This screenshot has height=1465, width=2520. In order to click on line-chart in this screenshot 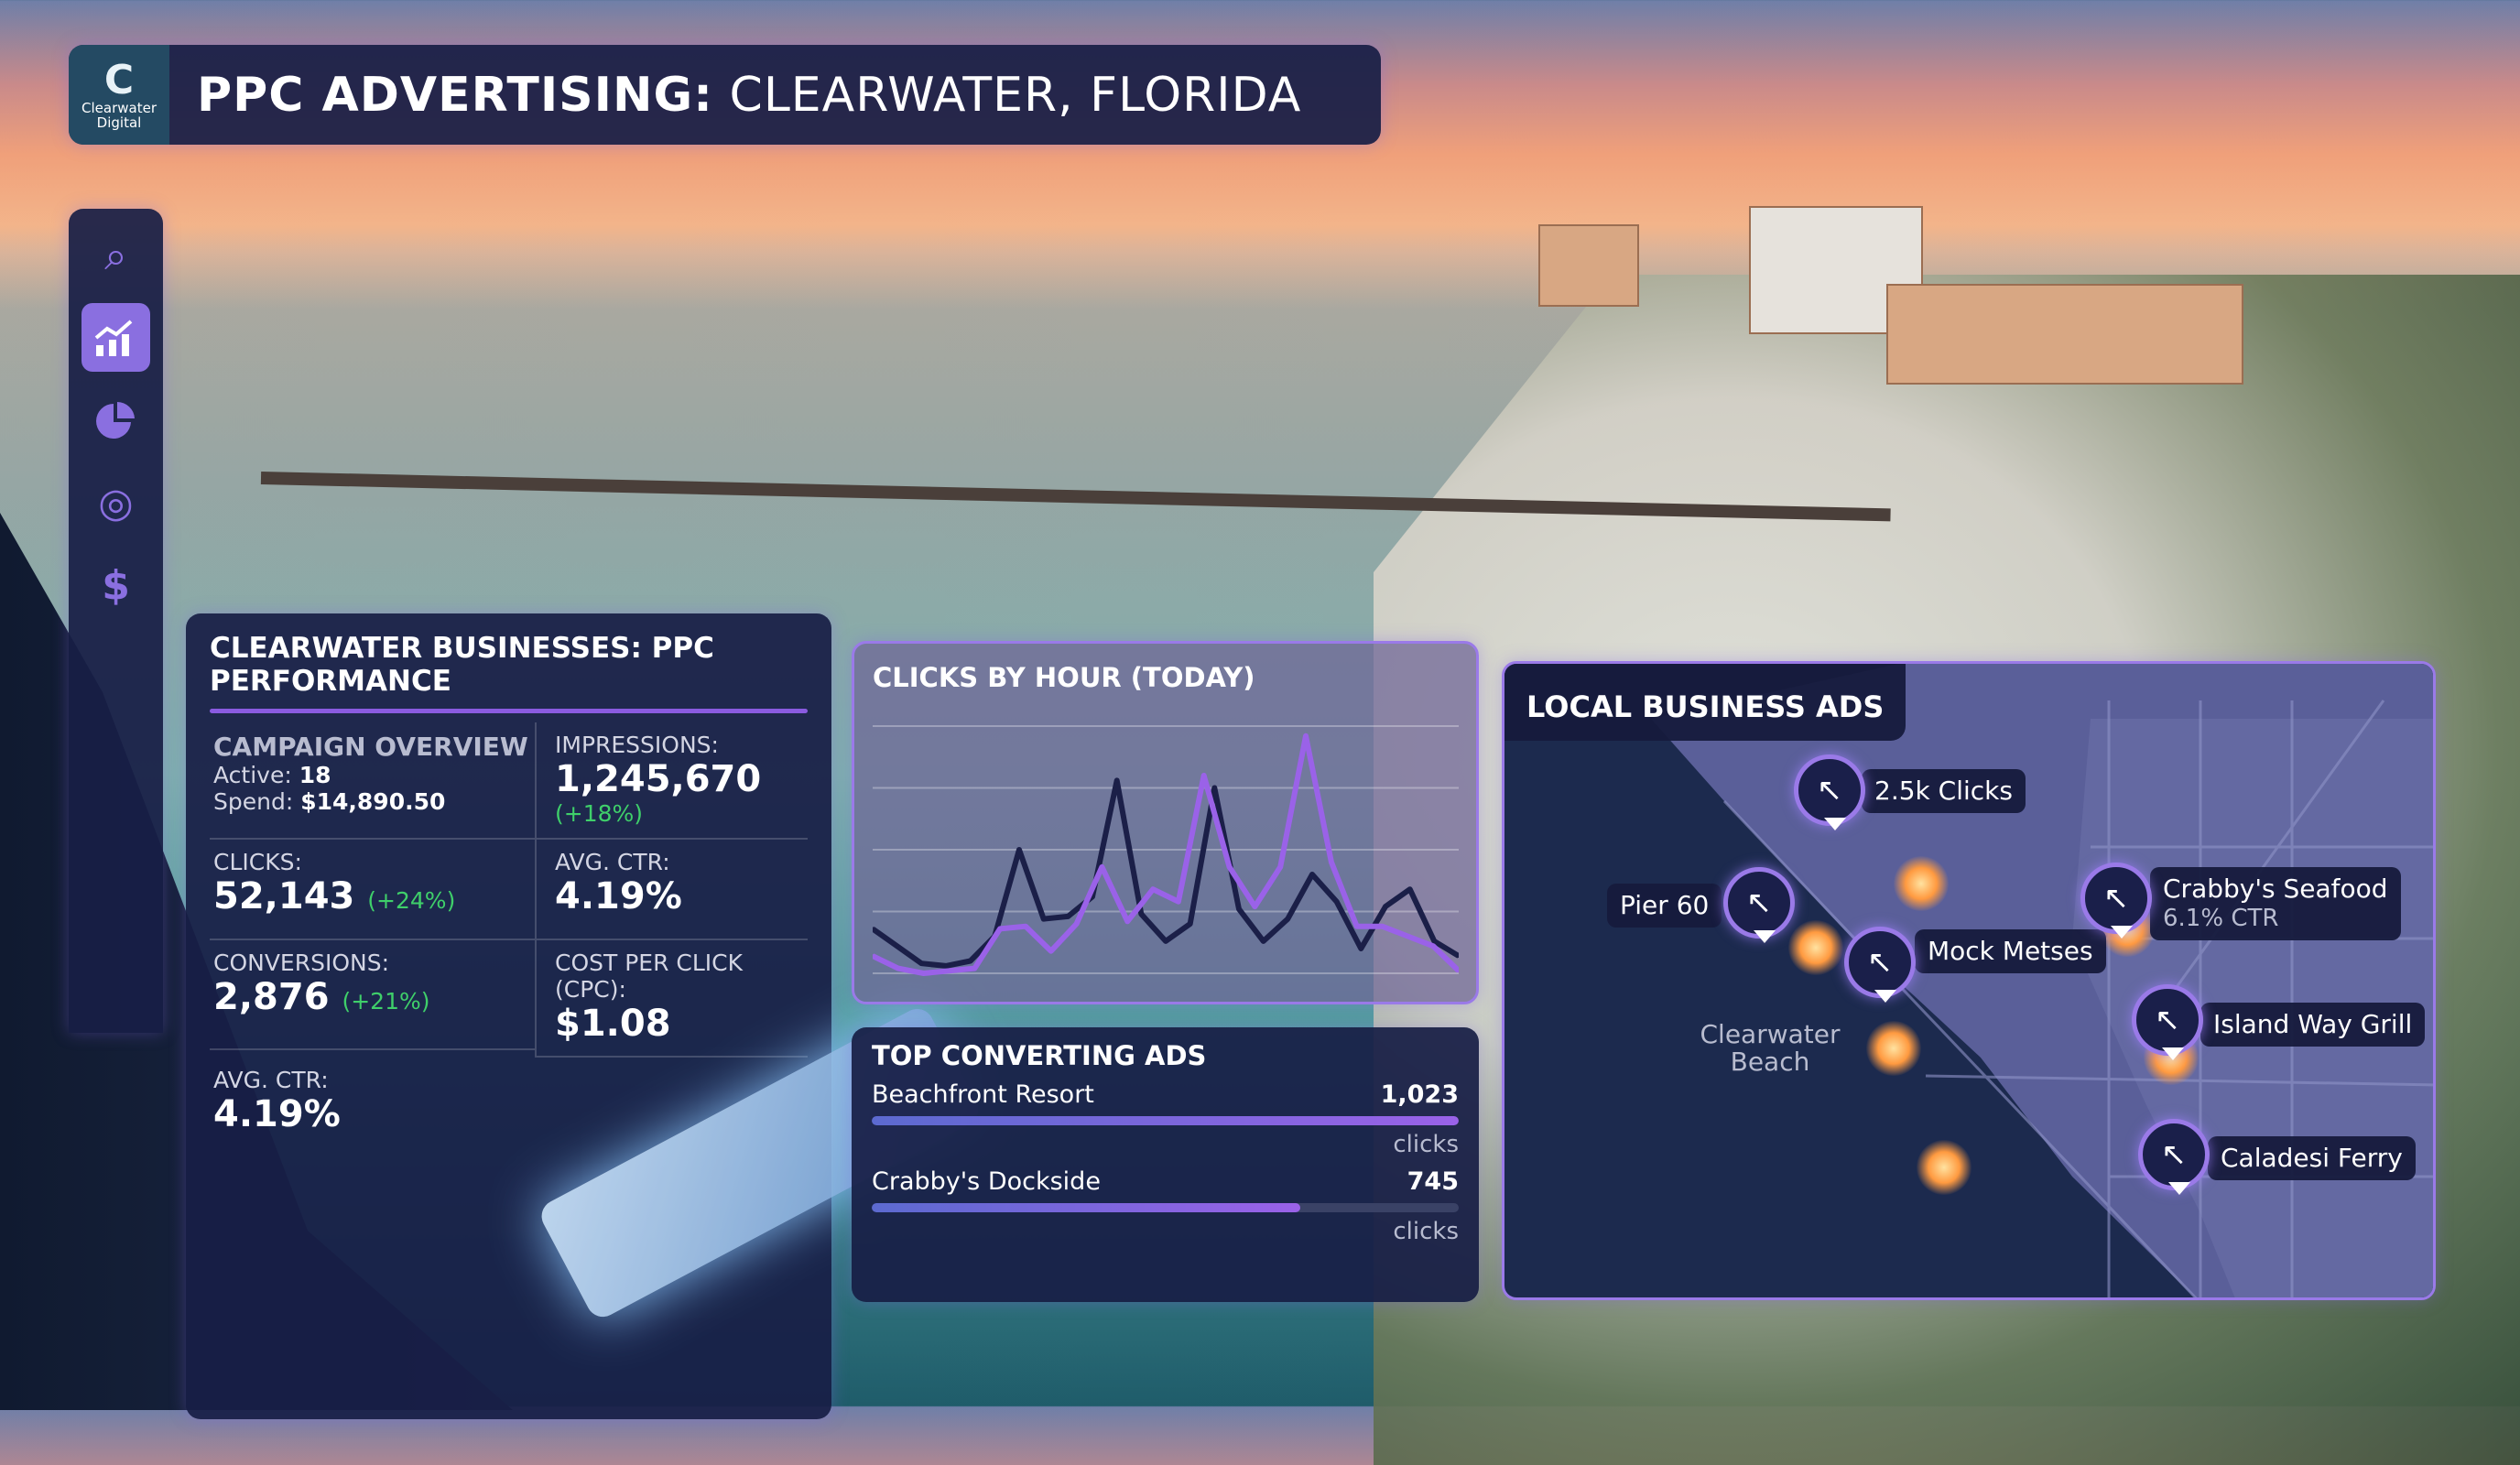, I will do `click(1166, 851)`.